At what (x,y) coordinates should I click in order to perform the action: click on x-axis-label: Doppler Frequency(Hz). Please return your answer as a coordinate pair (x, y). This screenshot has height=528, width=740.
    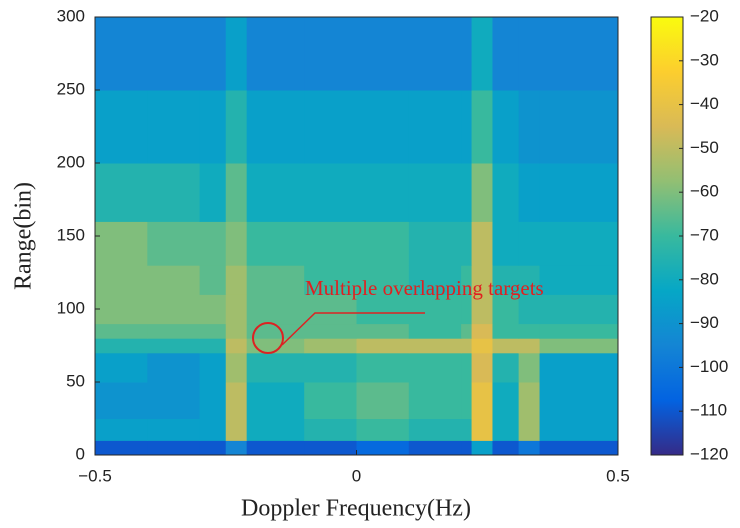
    Looking at the image, I should click on (356, 509).